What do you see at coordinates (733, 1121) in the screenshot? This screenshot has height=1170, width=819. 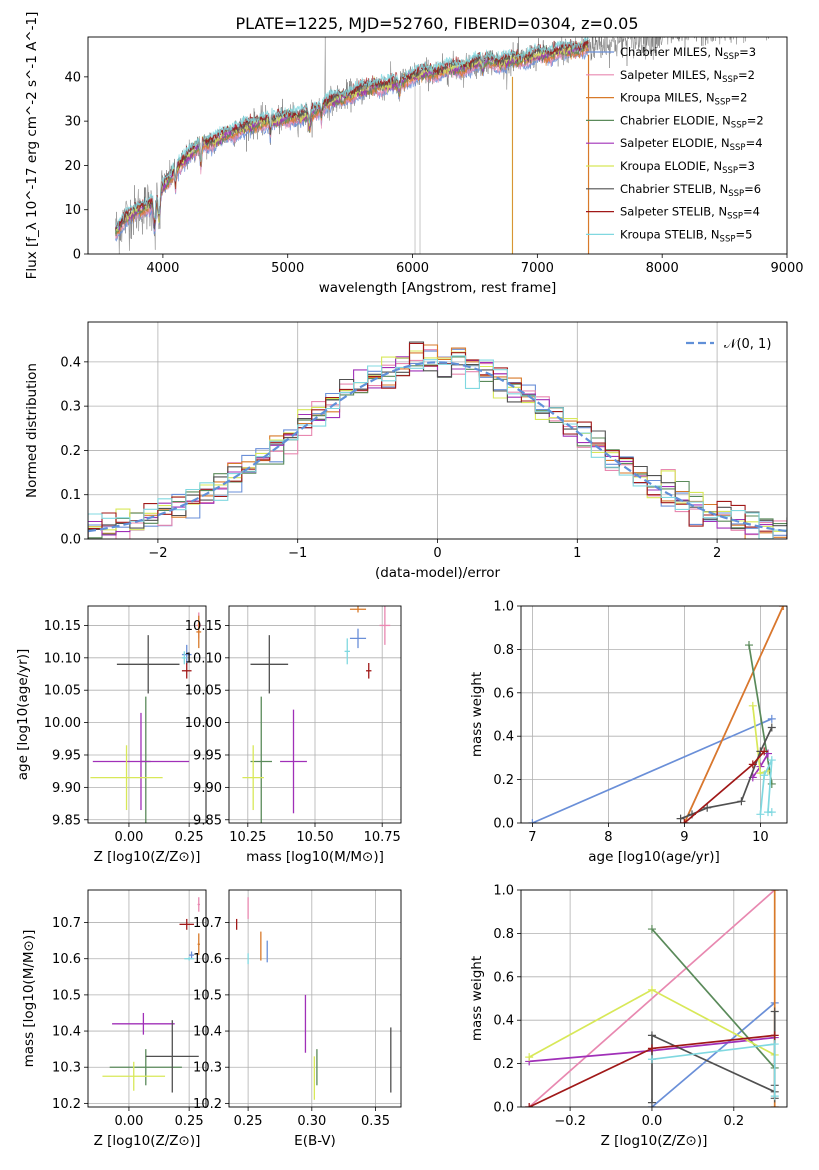 I see `x-tick-label: 0.2` at bounding box center [733, 1121].